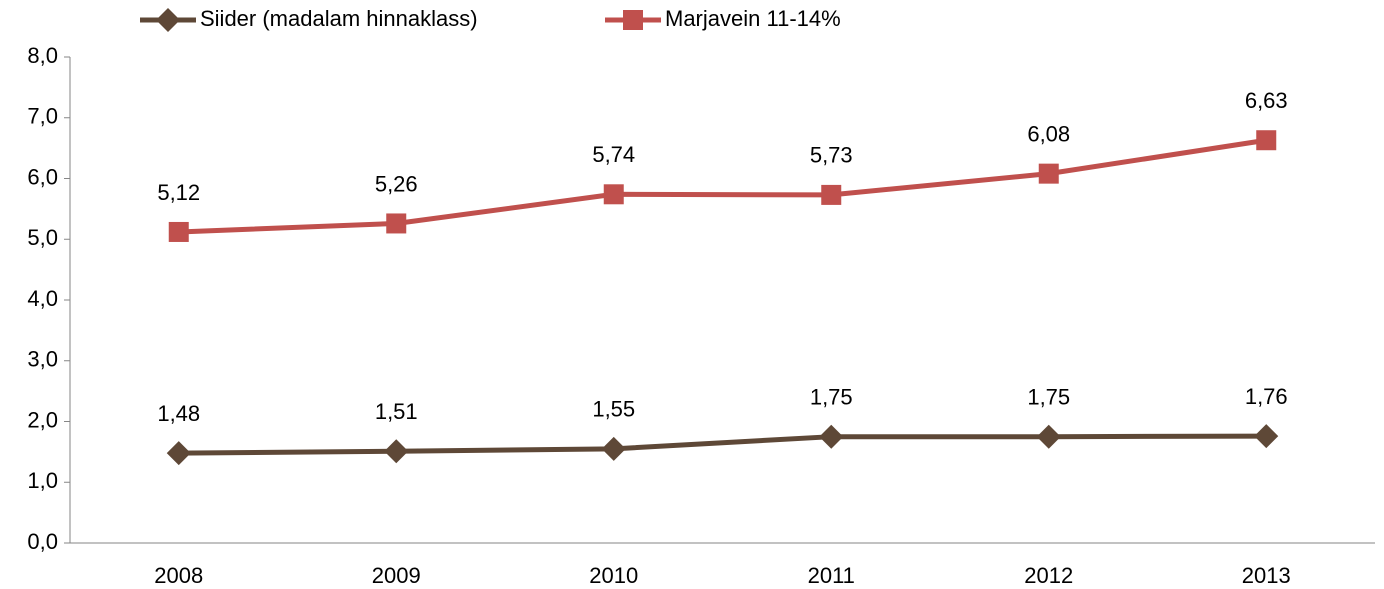 This screenshot has height=589, width=1384. Describe the element at coordinates (396, 183) in the screenshot. I see `data-label: 5,26` at that location.